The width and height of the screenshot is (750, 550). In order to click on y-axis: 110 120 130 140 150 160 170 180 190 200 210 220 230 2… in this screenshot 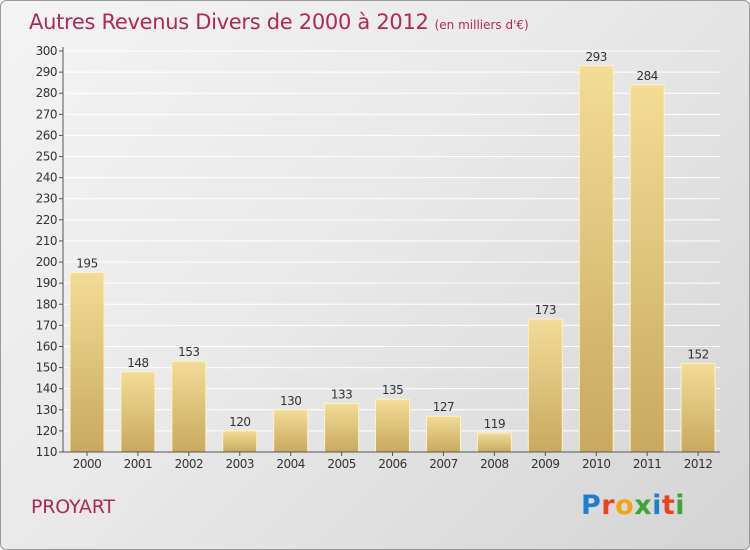, I will do `click(50, 251)`.